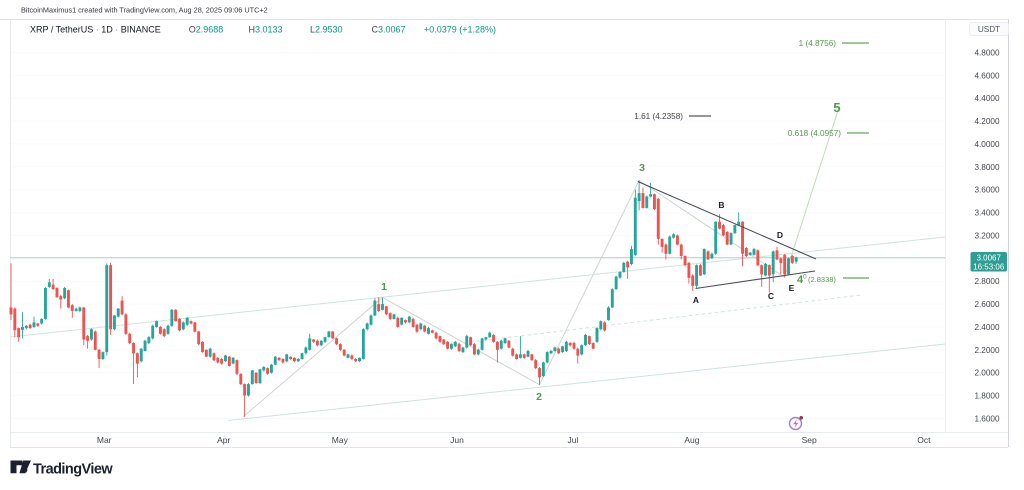 Image resolution: width=1024 pixels, height=490 pixels. What do you see at coordinates (95, 30) in the screenshot?
I see `svg-text: XRP / TetherUS · 1D · BINANCE` at bounding box center [95, 30].